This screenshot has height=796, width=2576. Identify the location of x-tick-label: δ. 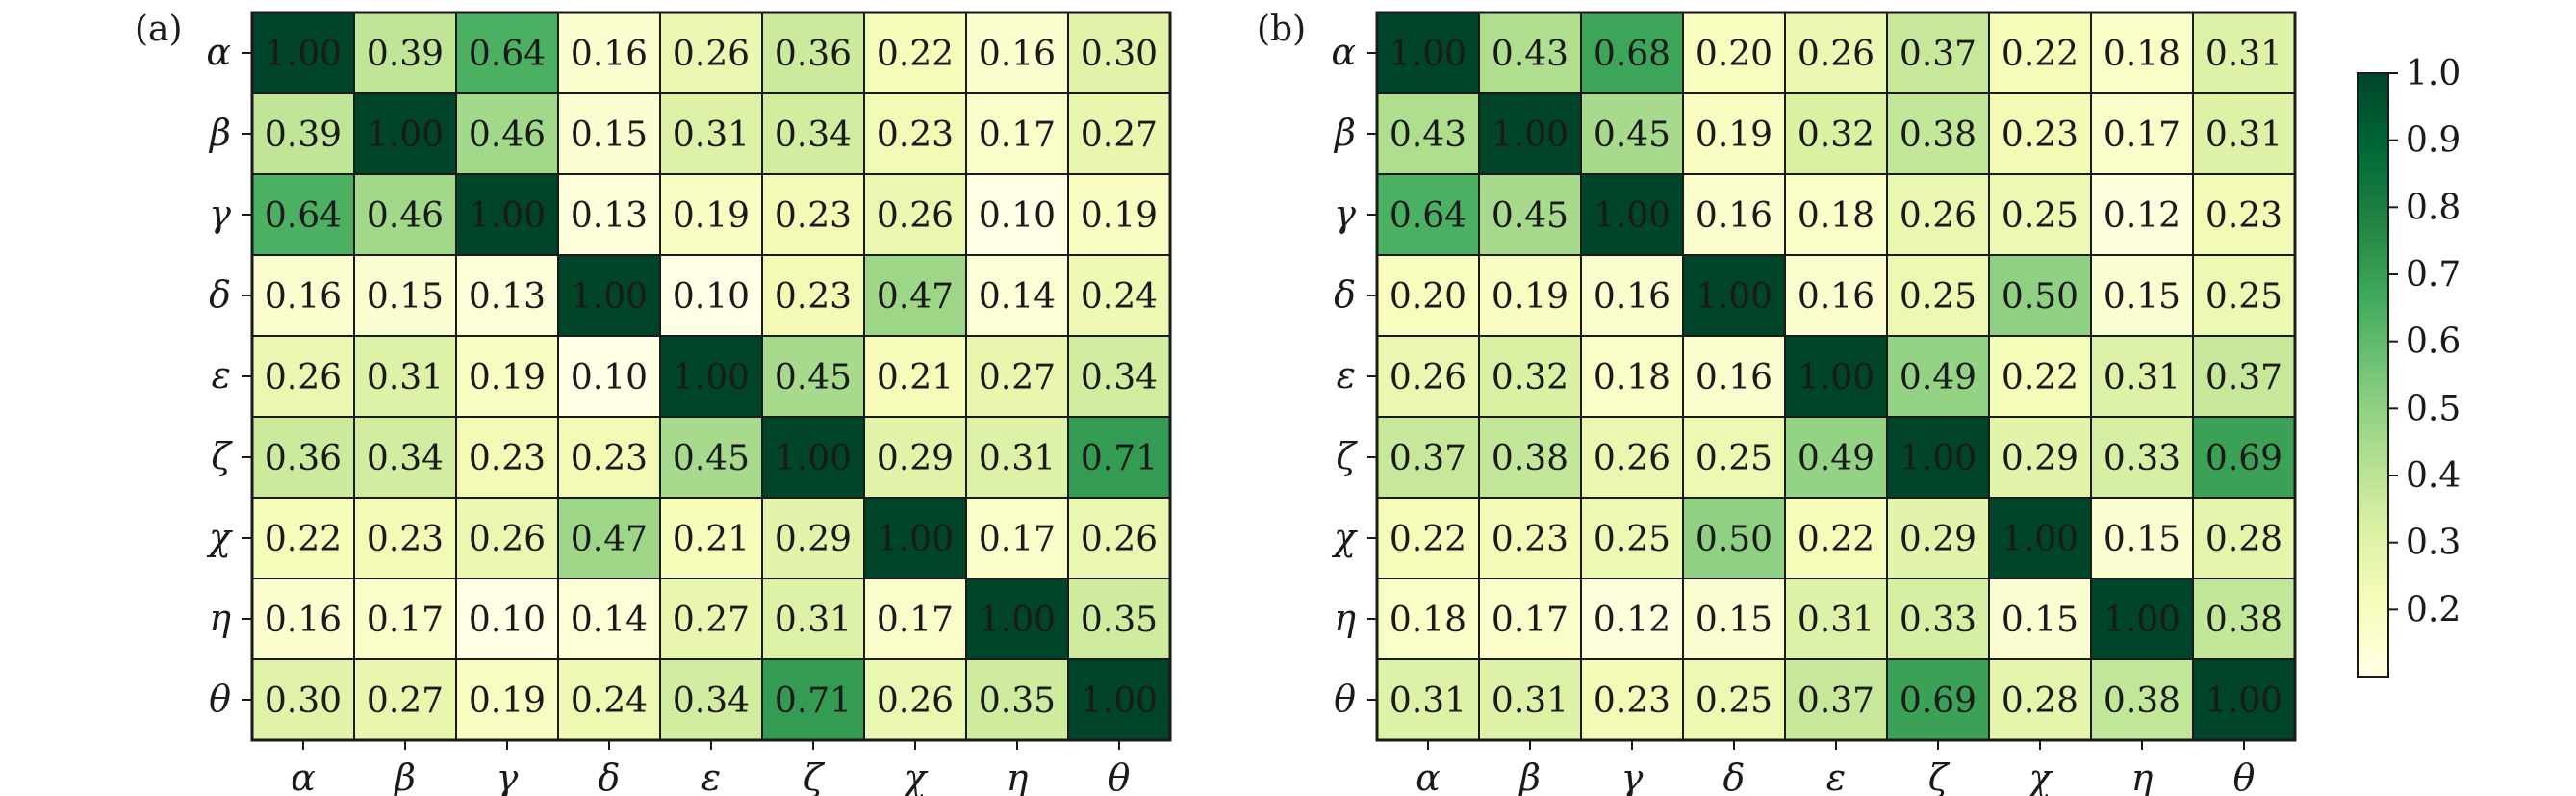
(610, 776).